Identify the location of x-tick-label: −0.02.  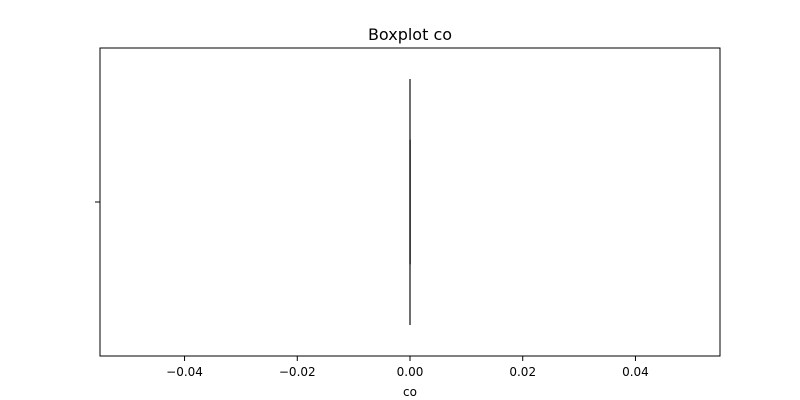
(297, 372).